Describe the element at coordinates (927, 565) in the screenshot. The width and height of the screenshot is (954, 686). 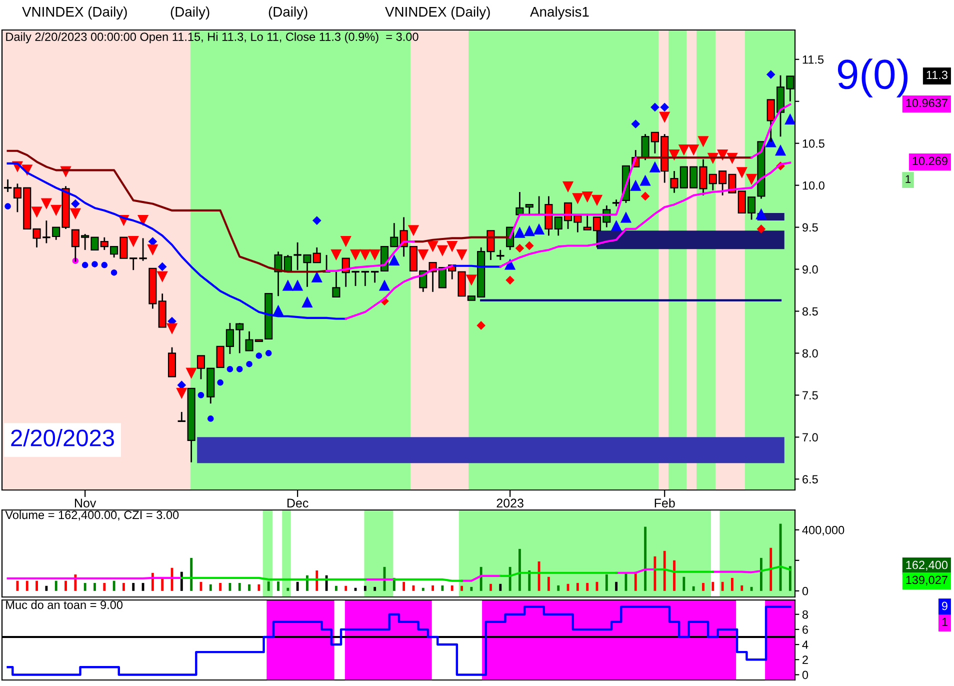
I see `text: 162,400` at that location.